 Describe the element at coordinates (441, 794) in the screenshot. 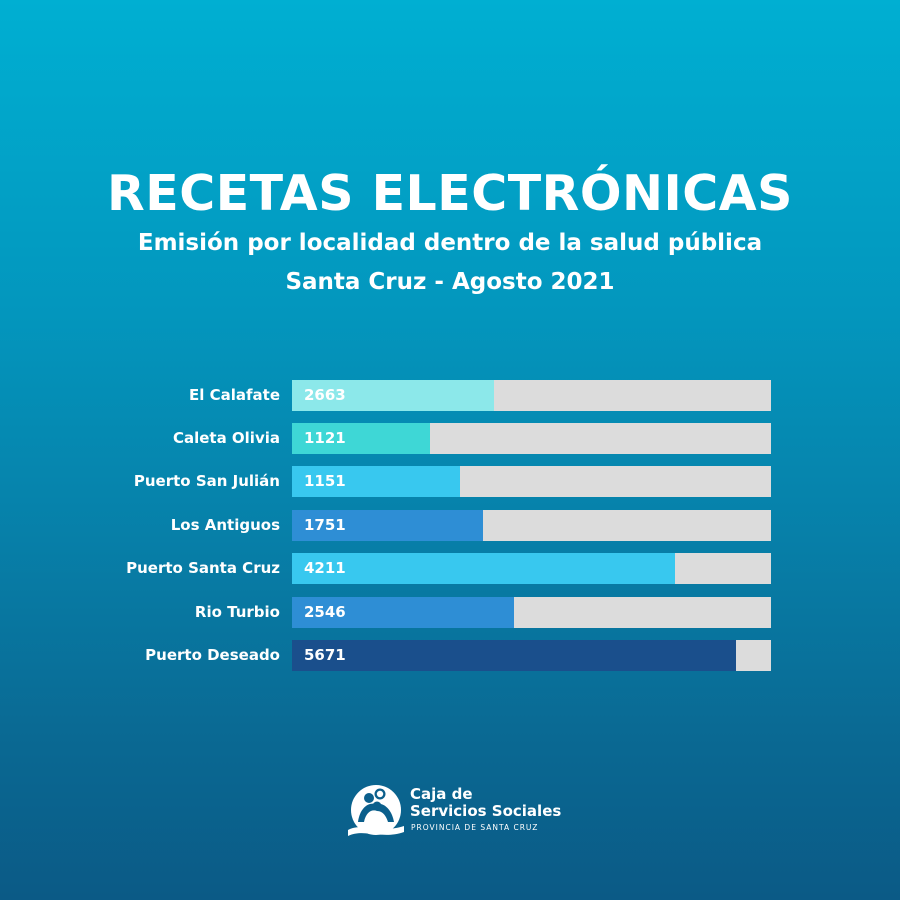

I see `logo-text-line1: Caja de` at that location.